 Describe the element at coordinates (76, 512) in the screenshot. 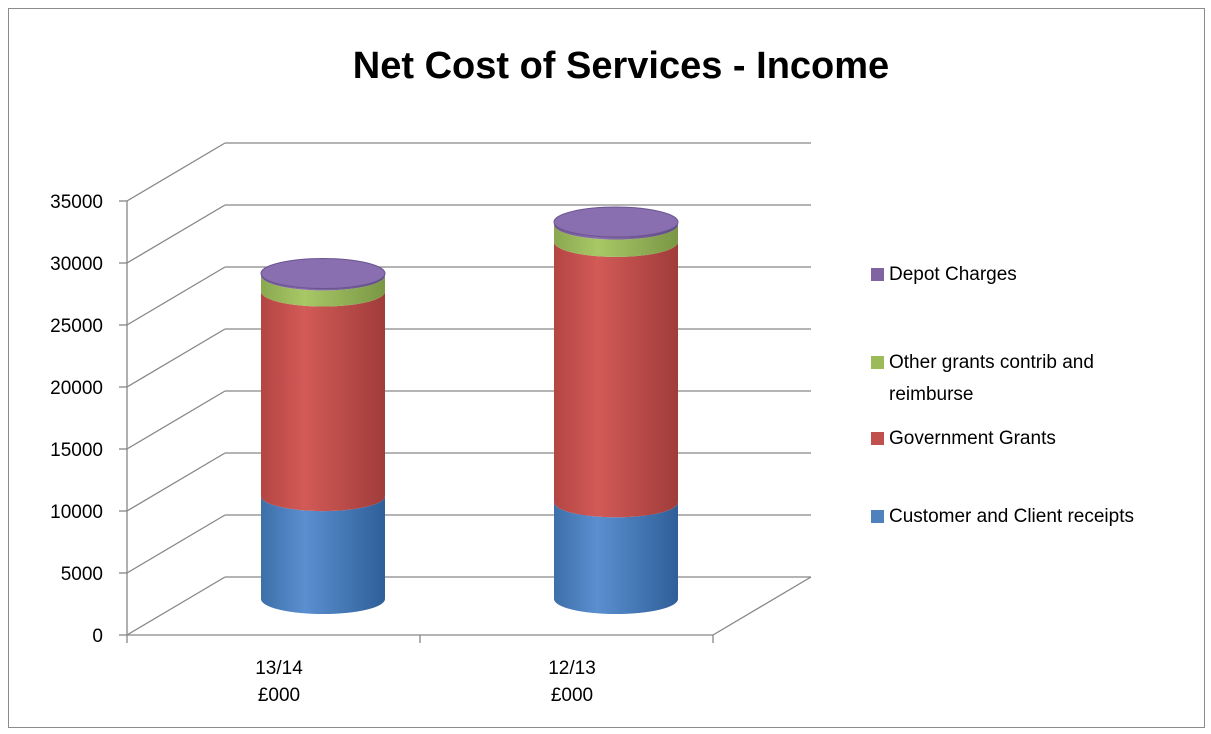

I see `y-tick-label: 10000` at that location.